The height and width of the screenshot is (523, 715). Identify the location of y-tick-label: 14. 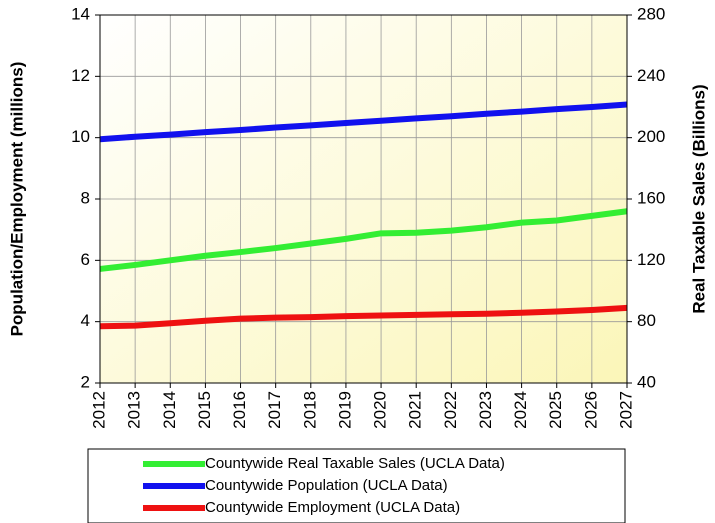
(80, 13).